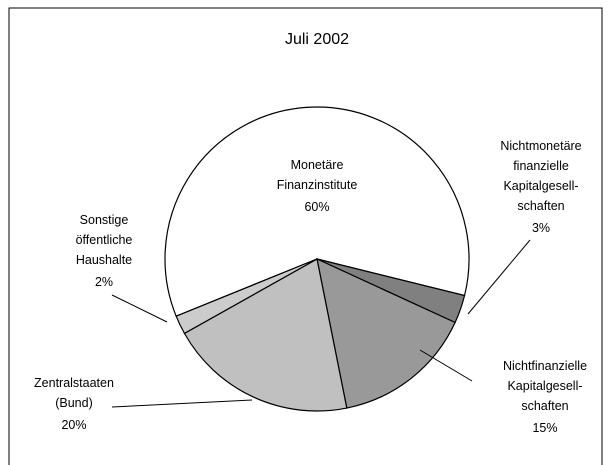 This screenshot has width=612, height=465. I want to click on value-label: 15%, so click(544, 428).